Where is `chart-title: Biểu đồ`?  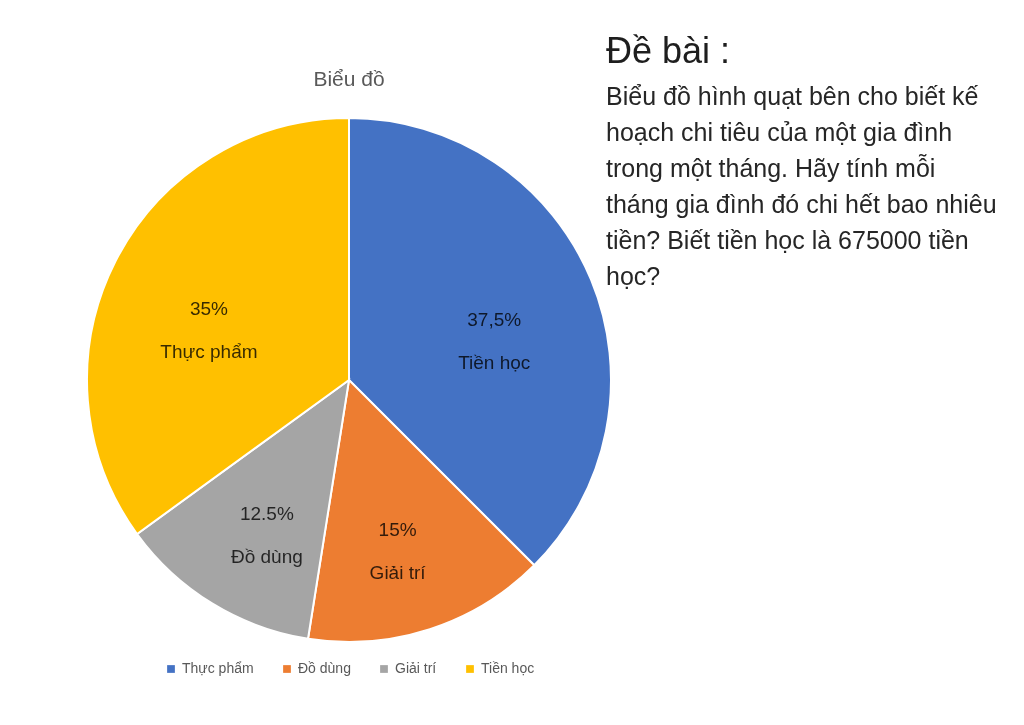
chart-title: Biểu đồ is located at coordinates (349, 78).